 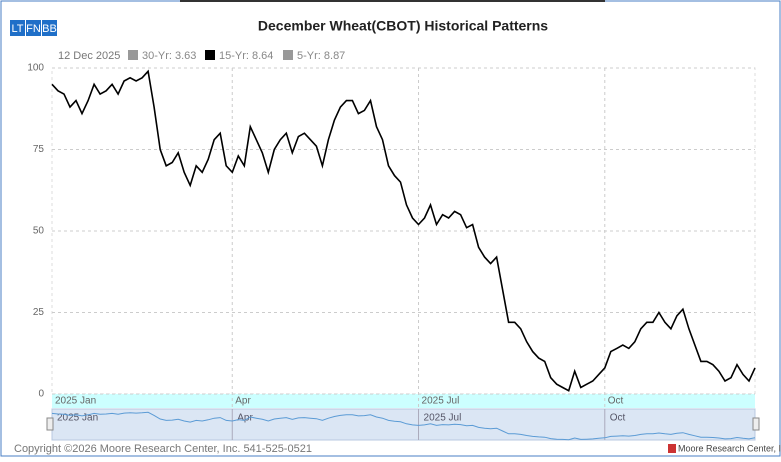 I want to click on y-tick-label: 0, so click(x=41, y=394).